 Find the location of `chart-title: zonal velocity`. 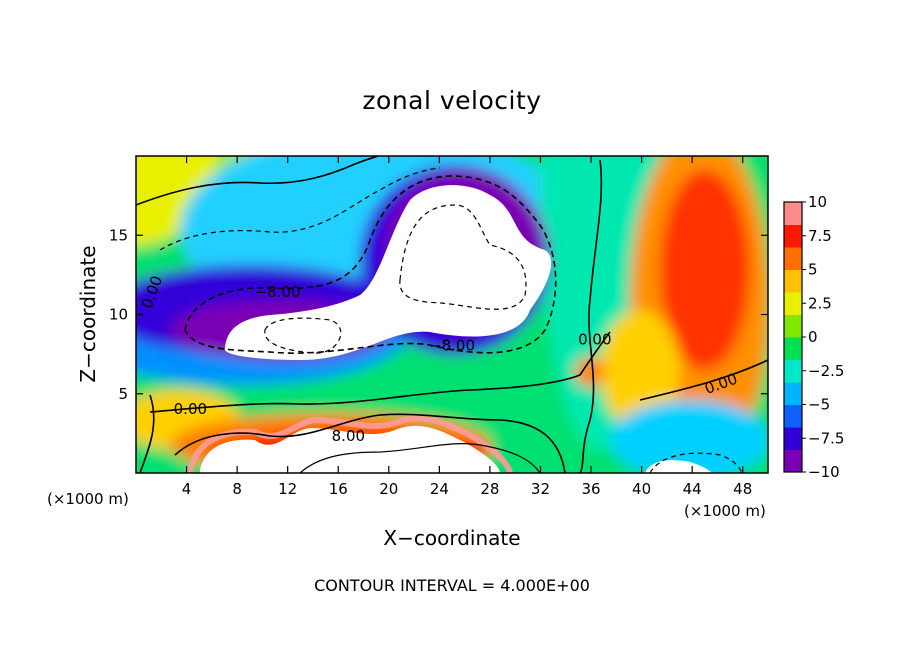

chart-title: zonal velocity is located at coordinates (452, 100).